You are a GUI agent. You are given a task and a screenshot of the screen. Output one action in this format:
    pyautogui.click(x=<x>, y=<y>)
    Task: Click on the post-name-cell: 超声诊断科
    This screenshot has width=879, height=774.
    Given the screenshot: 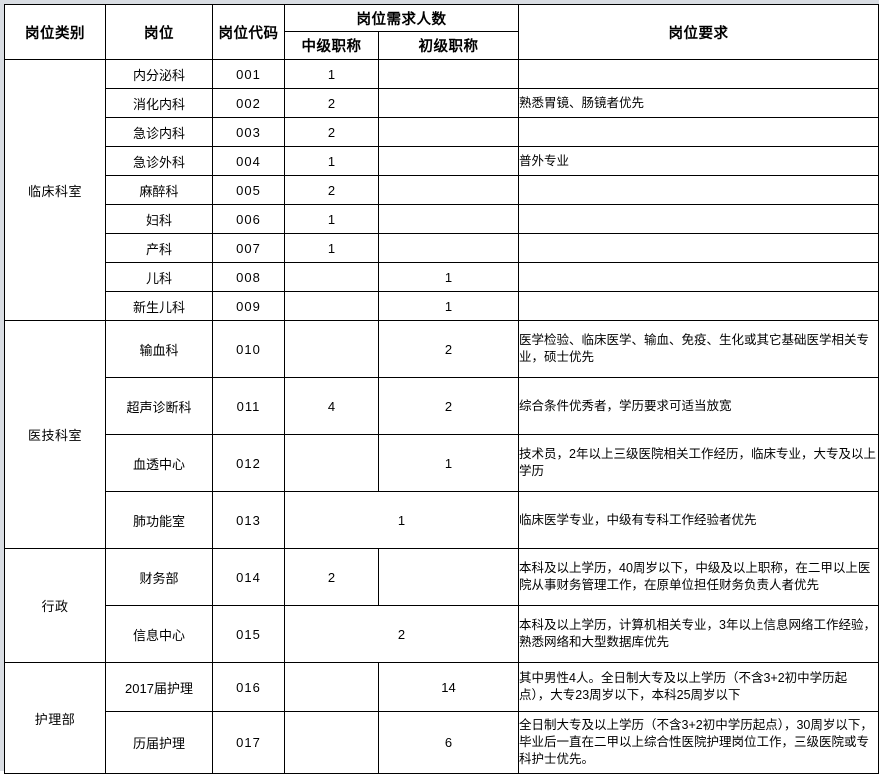 What is the action you would take?
    pyautogui.click(x=159, y=406)
    